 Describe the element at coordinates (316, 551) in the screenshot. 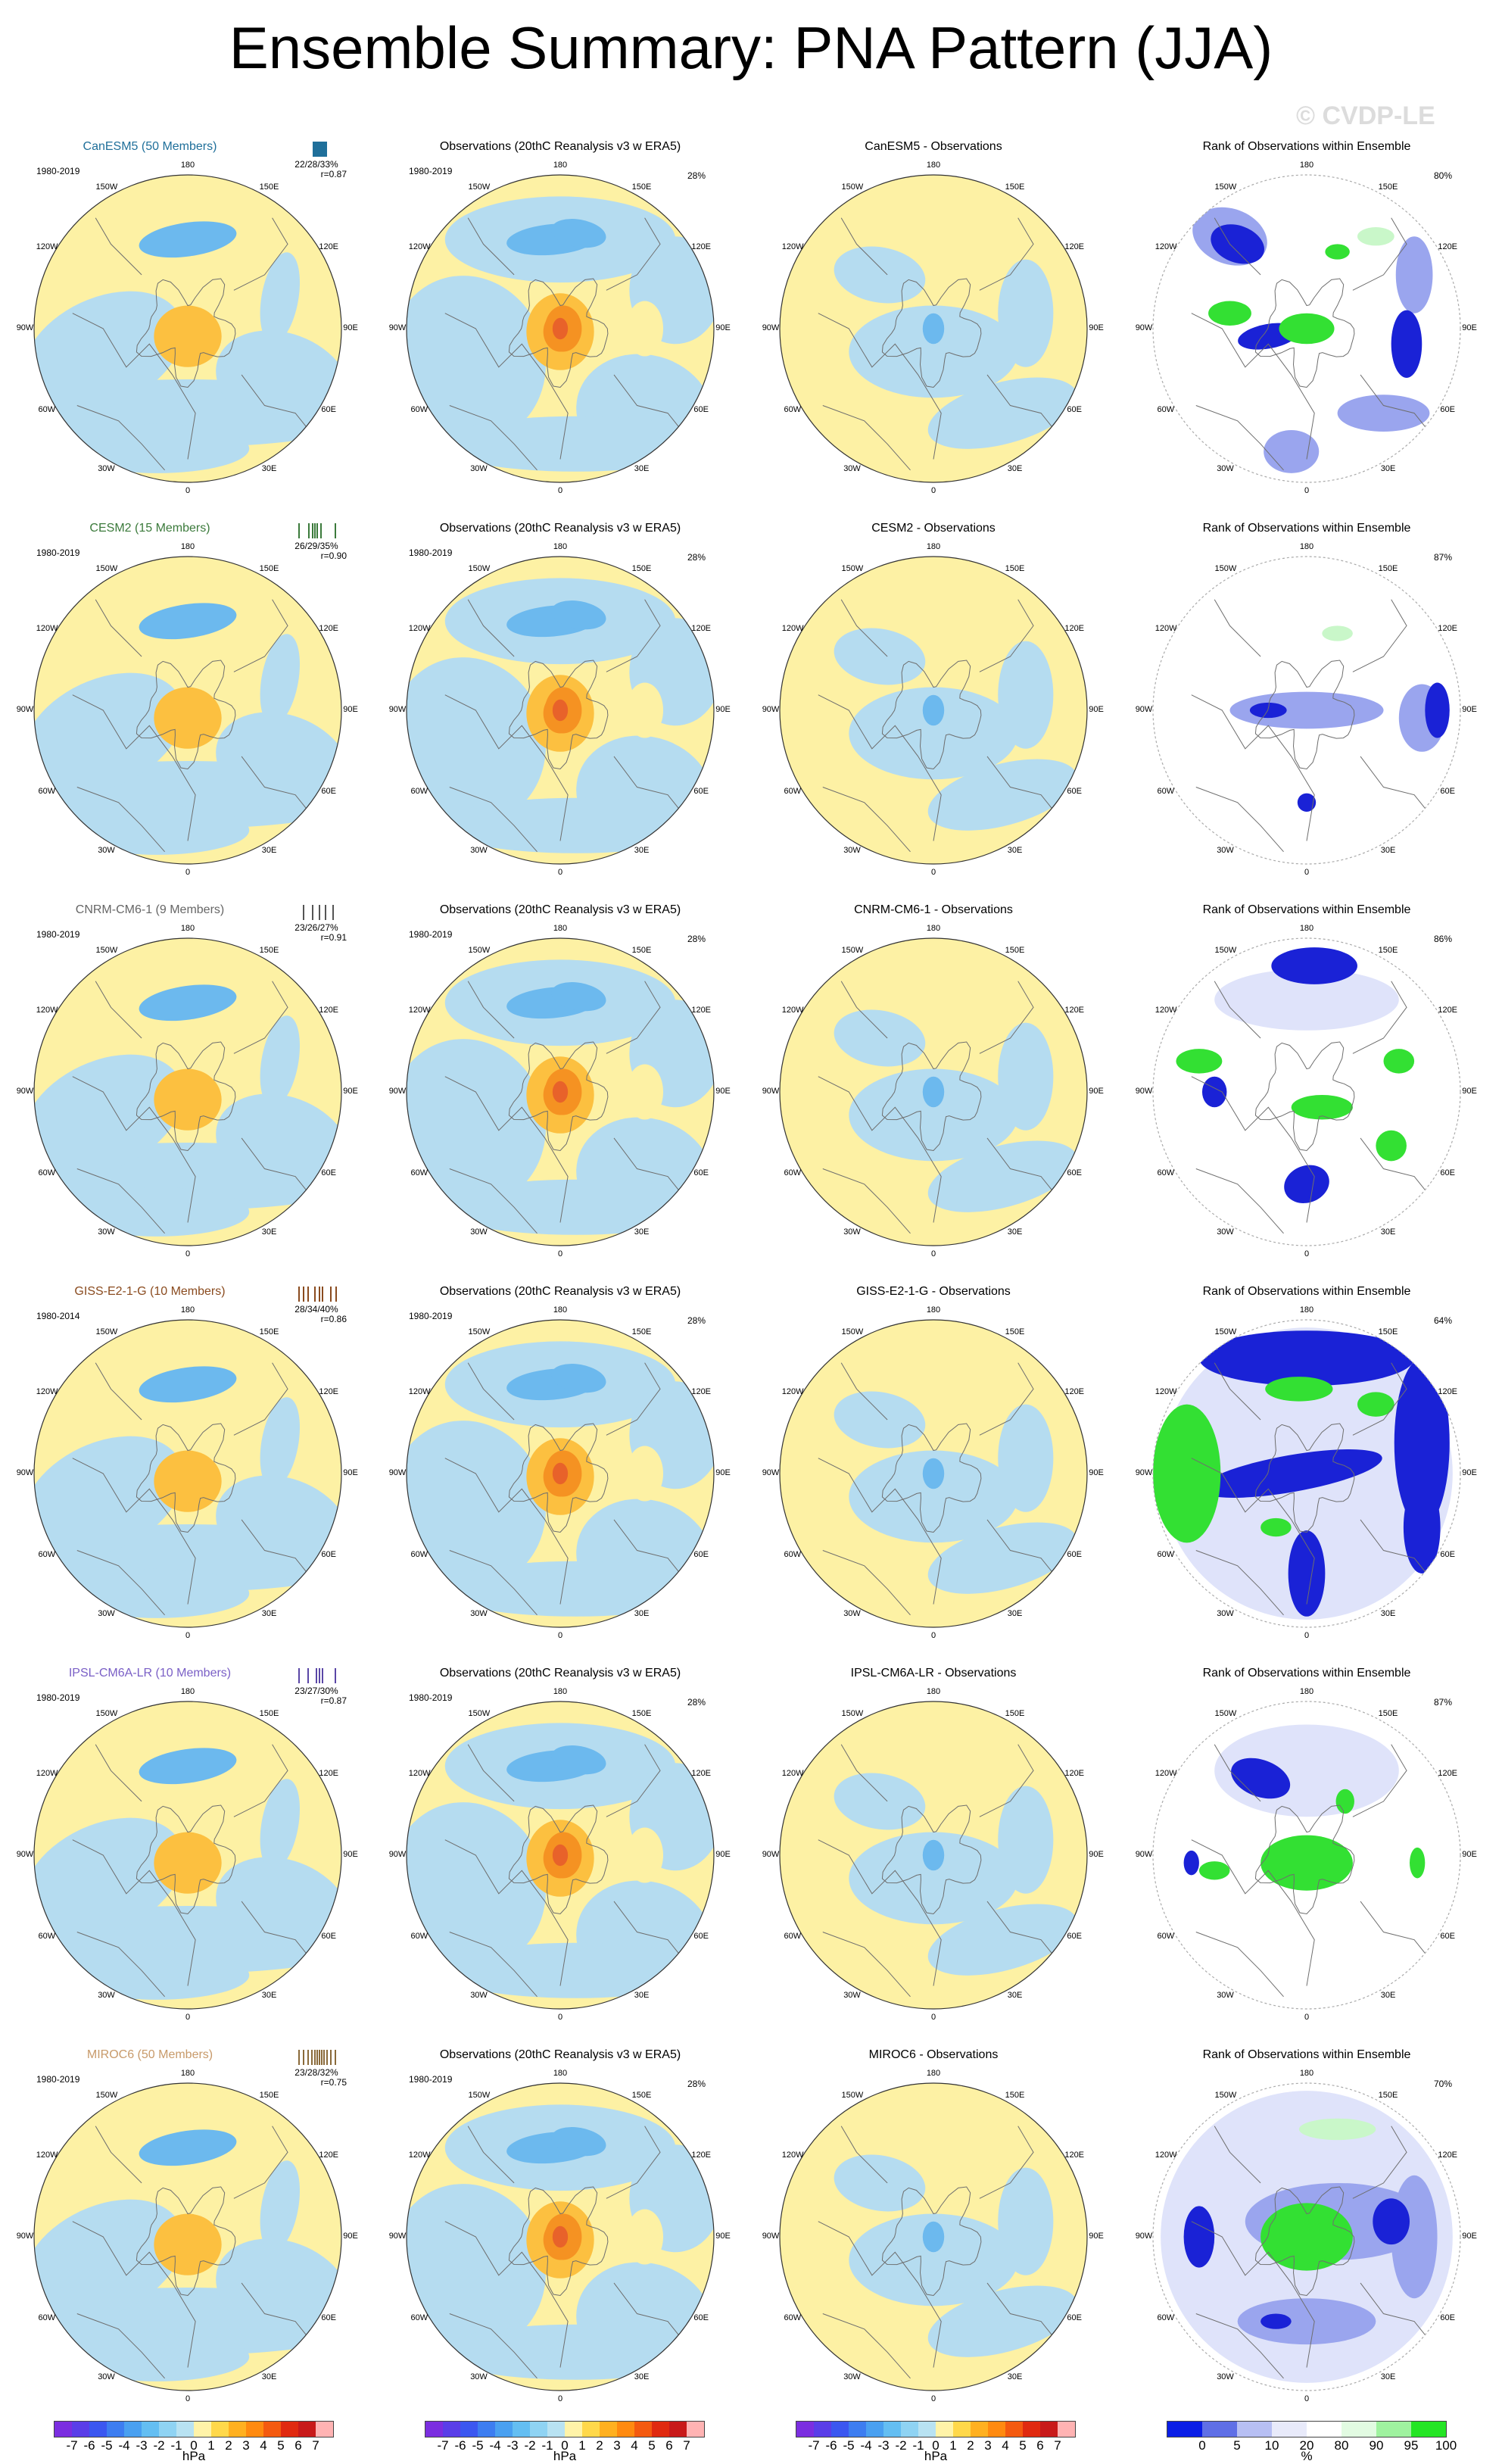

I see `ensemble-stats: 26/29/35% r=0.90` at that location.